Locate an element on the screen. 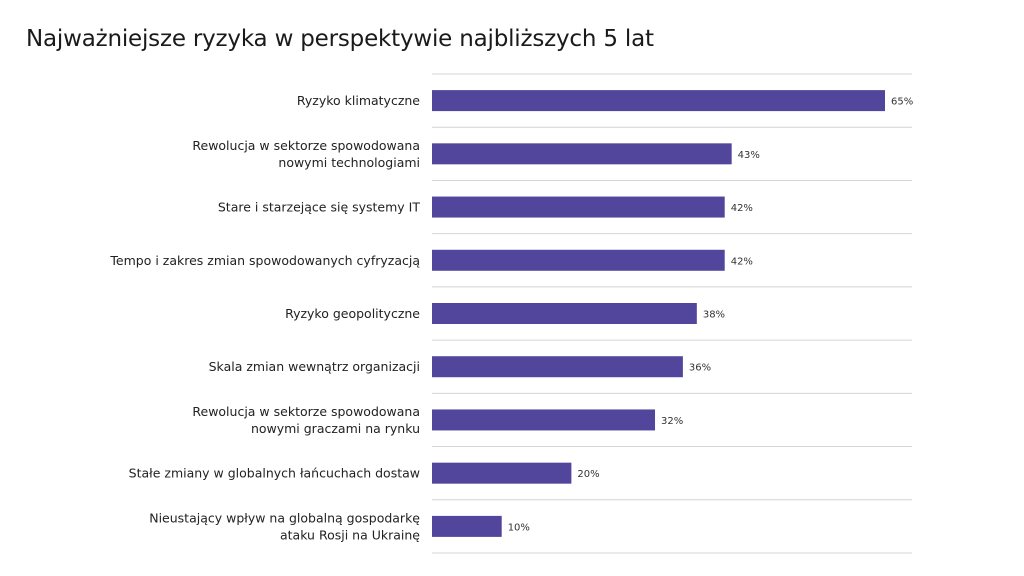  category-label: Ryzyko klimatyczne is located at coordinates (358, 100).